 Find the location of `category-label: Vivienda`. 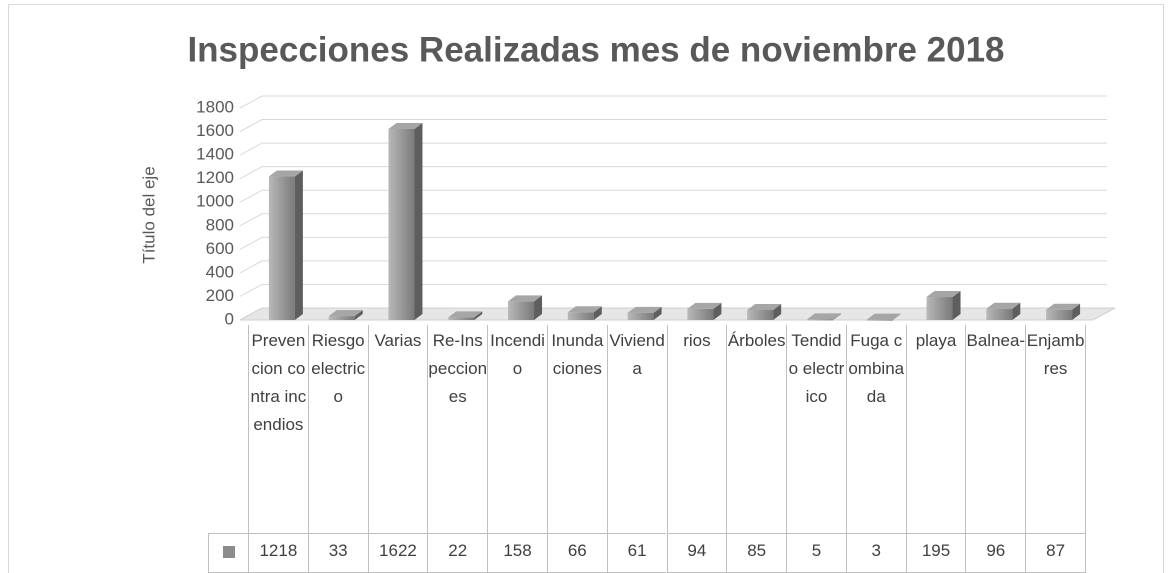

category-label: Vivienda is located at coordinates (636, 429).